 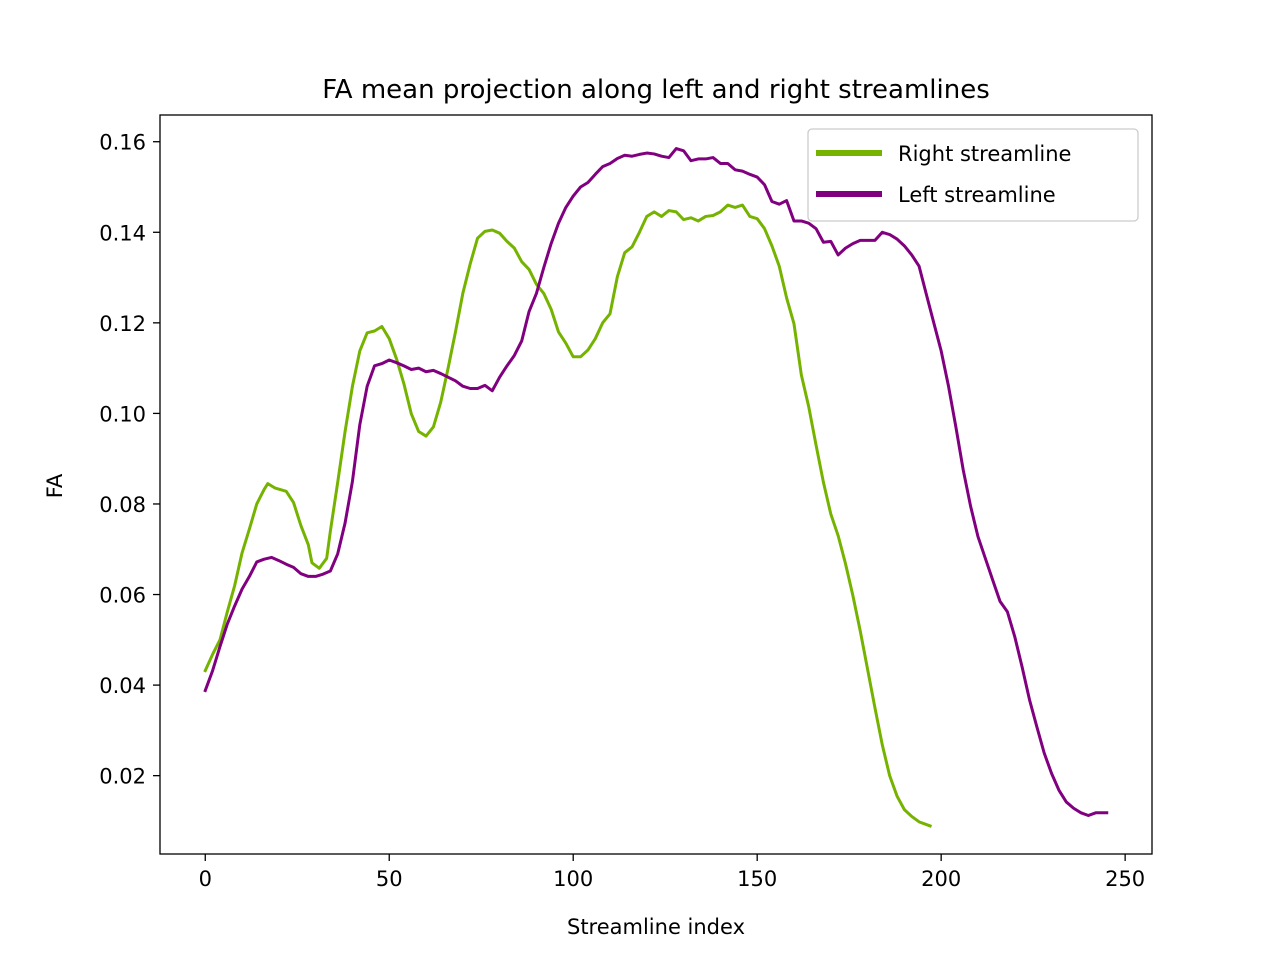 What do you see at coordinates (573, 879) in the screenshot?
I see `x-tick-label: 100` at bounding box center [573, 879].